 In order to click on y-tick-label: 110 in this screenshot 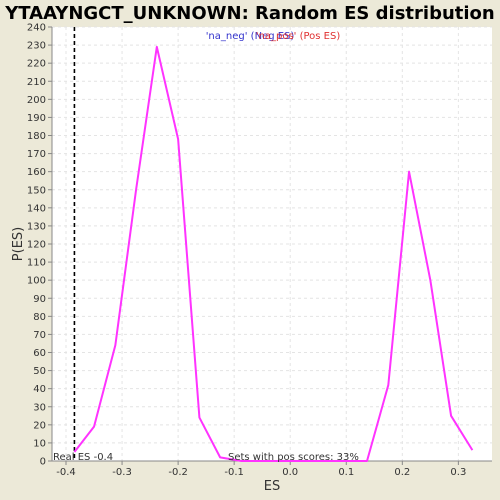, I will do `click(36, 263)`.